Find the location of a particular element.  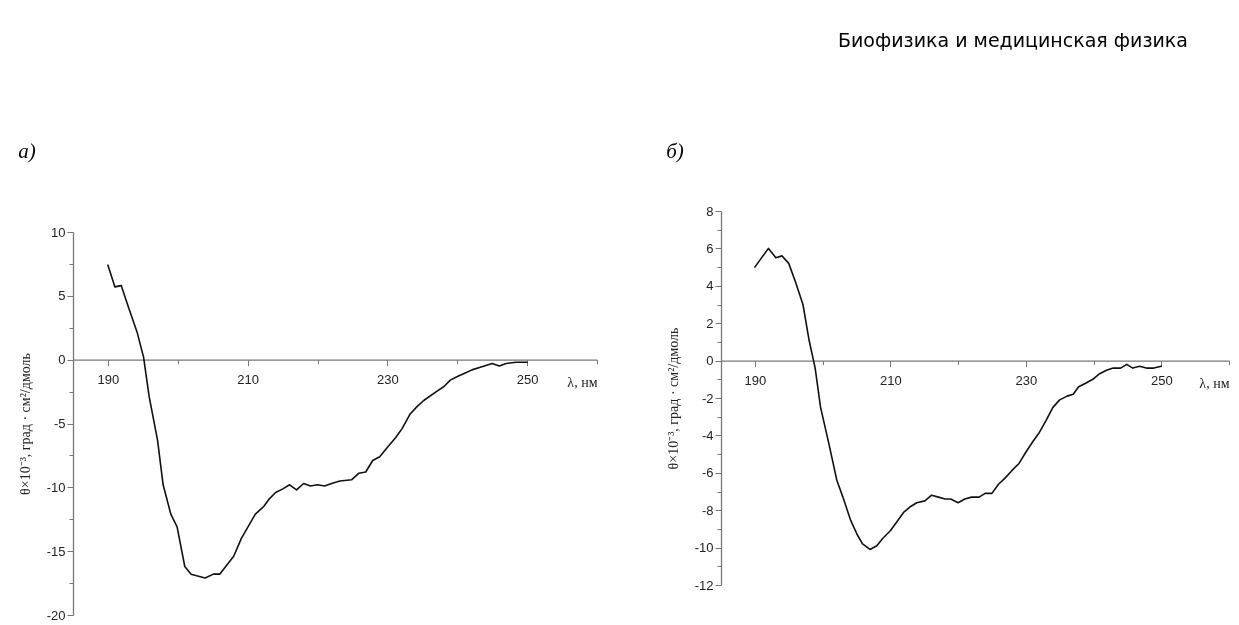

y-tick-label: 5 is located at coordinates (62, 296).